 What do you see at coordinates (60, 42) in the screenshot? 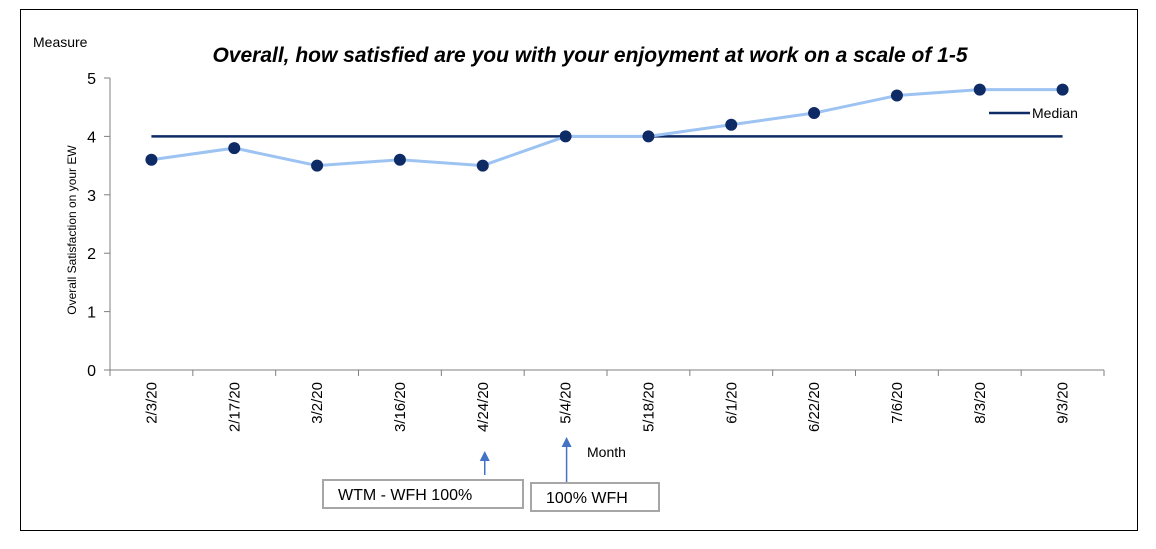
I see `measure-label: Measure` at bounding box center [60, 42].